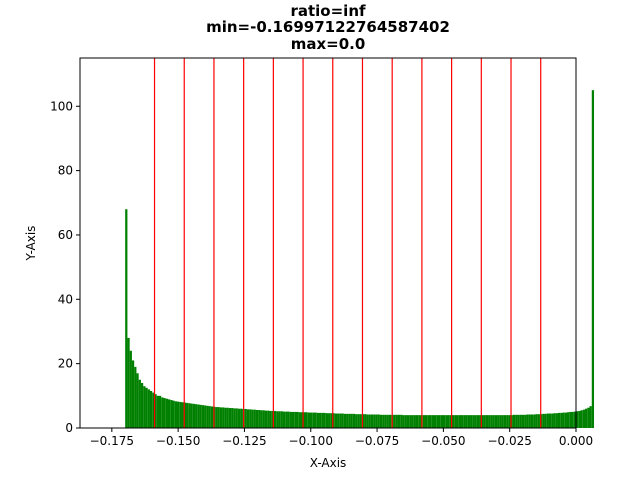 The width and height of the screenshot is (640, 480). I want to click on x-tick-label: −0.150, so click(178, 441).